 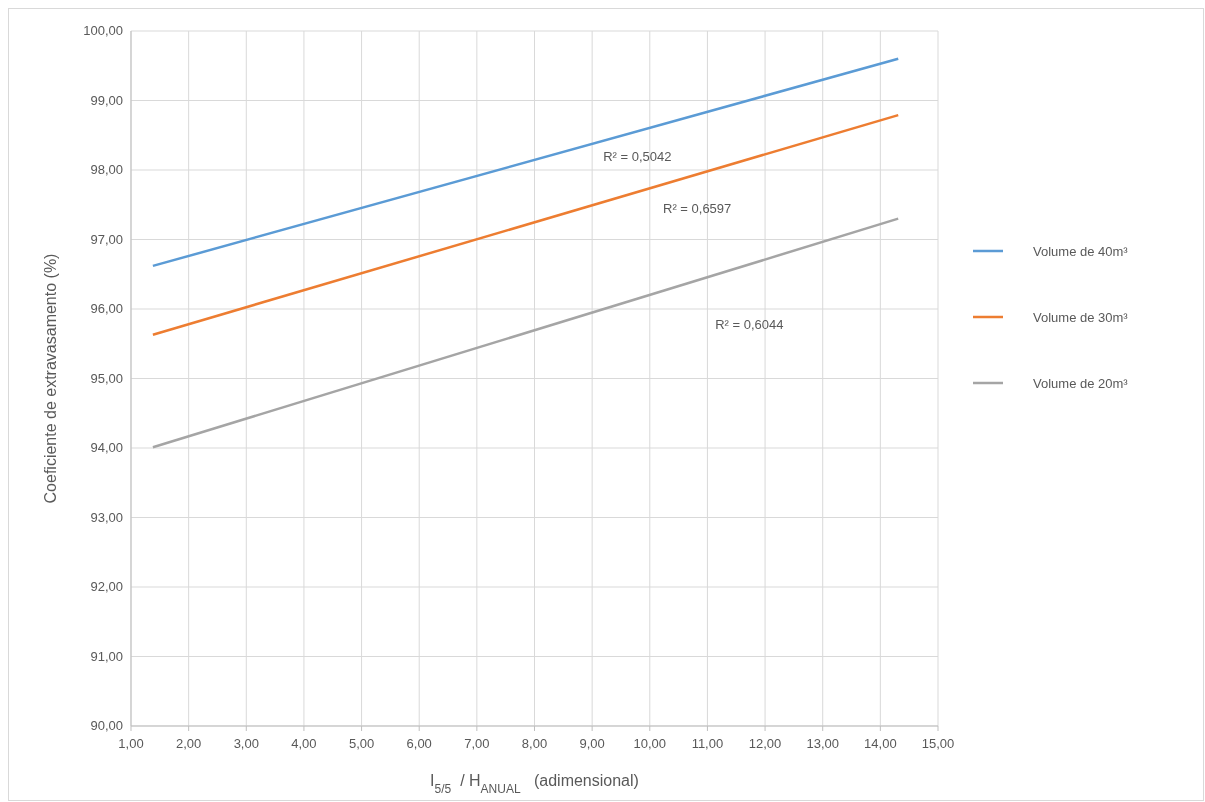 I want to click on x-tick-label: 4,00, so click(x=304, y=743).